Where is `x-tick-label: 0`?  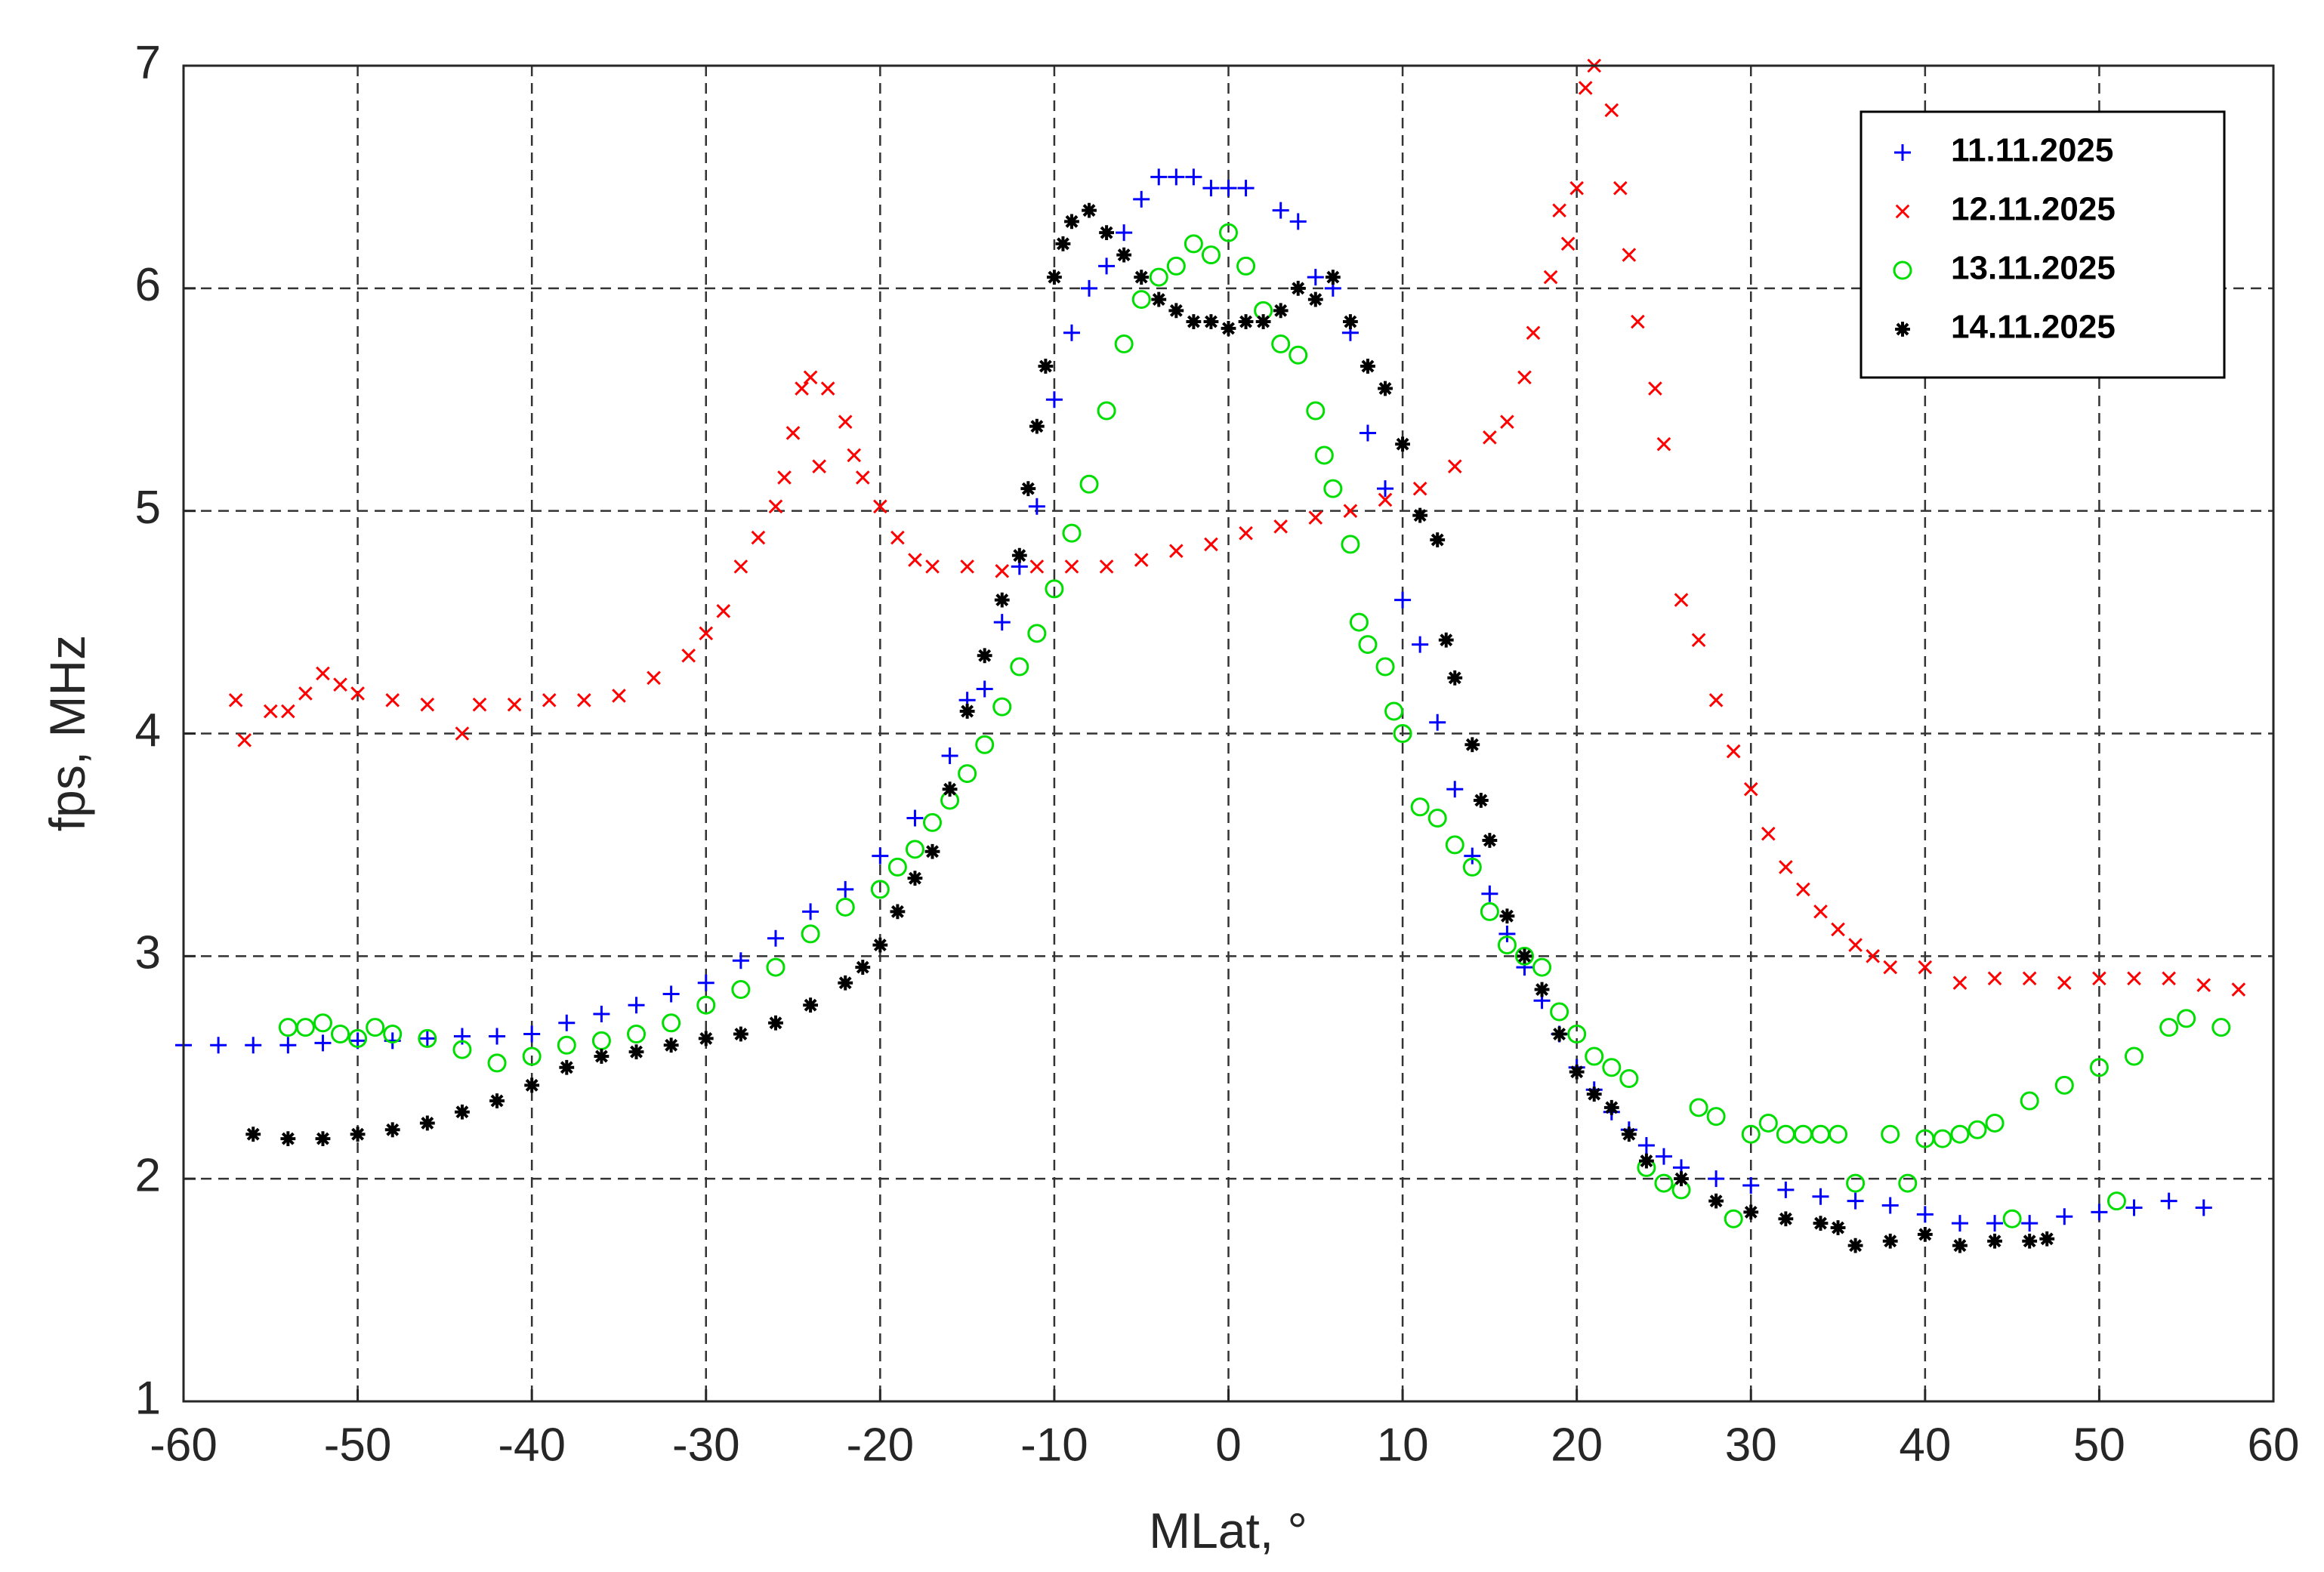 x-tick-label: 0 is located at coordinates (1228, 1445).